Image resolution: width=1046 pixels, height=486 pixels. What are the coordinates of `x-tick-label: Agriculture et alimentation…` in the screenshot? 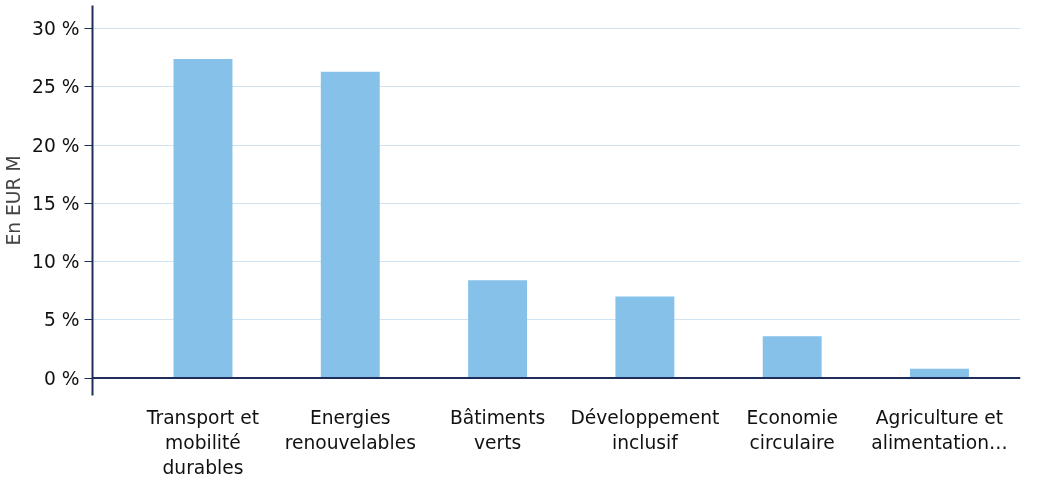 It's located at (939, 429).